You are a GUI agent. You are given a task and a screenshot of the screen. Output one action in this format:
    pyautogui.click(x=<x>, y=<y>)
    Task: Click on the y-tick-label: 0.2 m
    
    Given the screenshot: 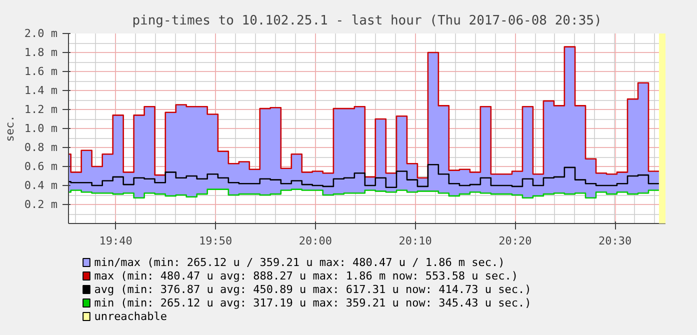 What is the action you would take?
    pyautogui.click(x=41, y=204)
    